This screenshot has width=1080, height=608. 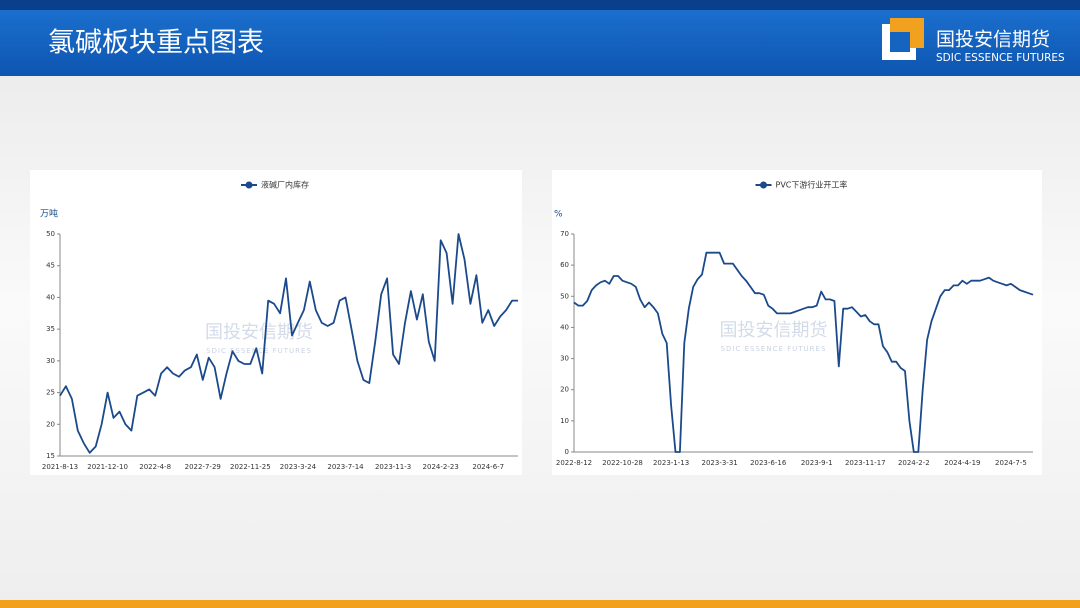 I want to click on x-tick-label: 2023-11-17, so click(x=865, y=463).